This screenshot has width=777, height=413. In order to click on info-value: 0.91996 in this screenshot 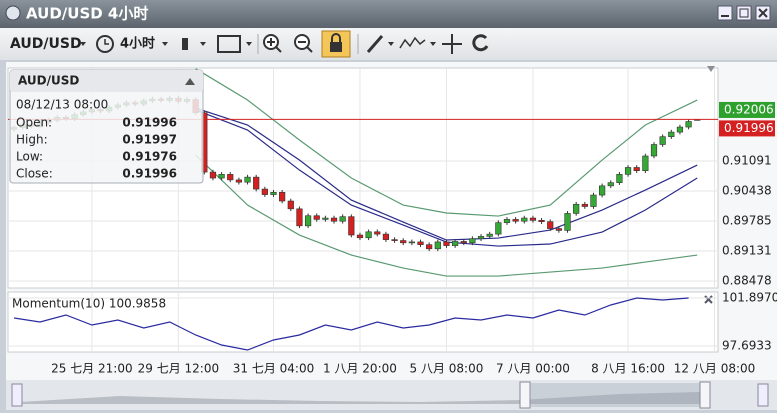, I will do `click(149, 123)`.